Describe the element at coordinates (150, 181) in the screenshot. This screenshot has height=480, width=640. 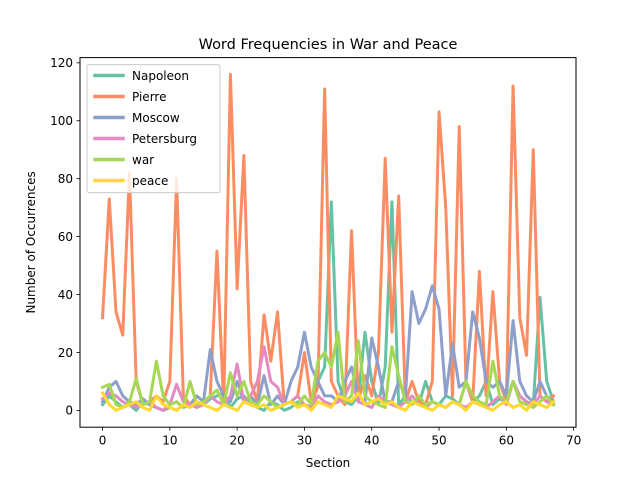
I see `legend-label: peace` at that location.